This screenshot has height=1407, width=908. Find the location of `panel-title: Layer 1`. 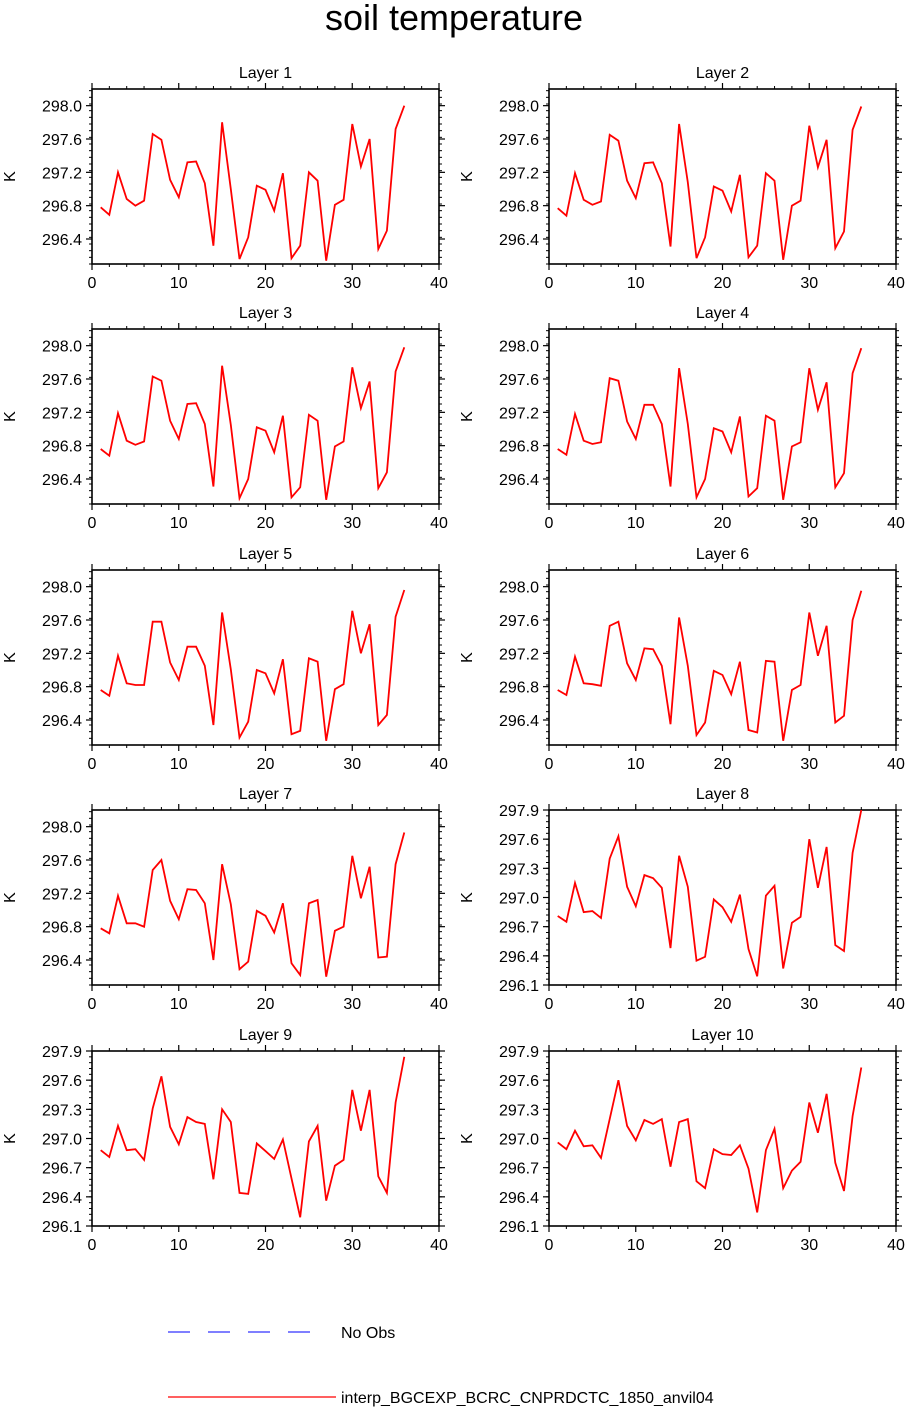

panel-title: Layer 1 is located at coordinates (265, 73).